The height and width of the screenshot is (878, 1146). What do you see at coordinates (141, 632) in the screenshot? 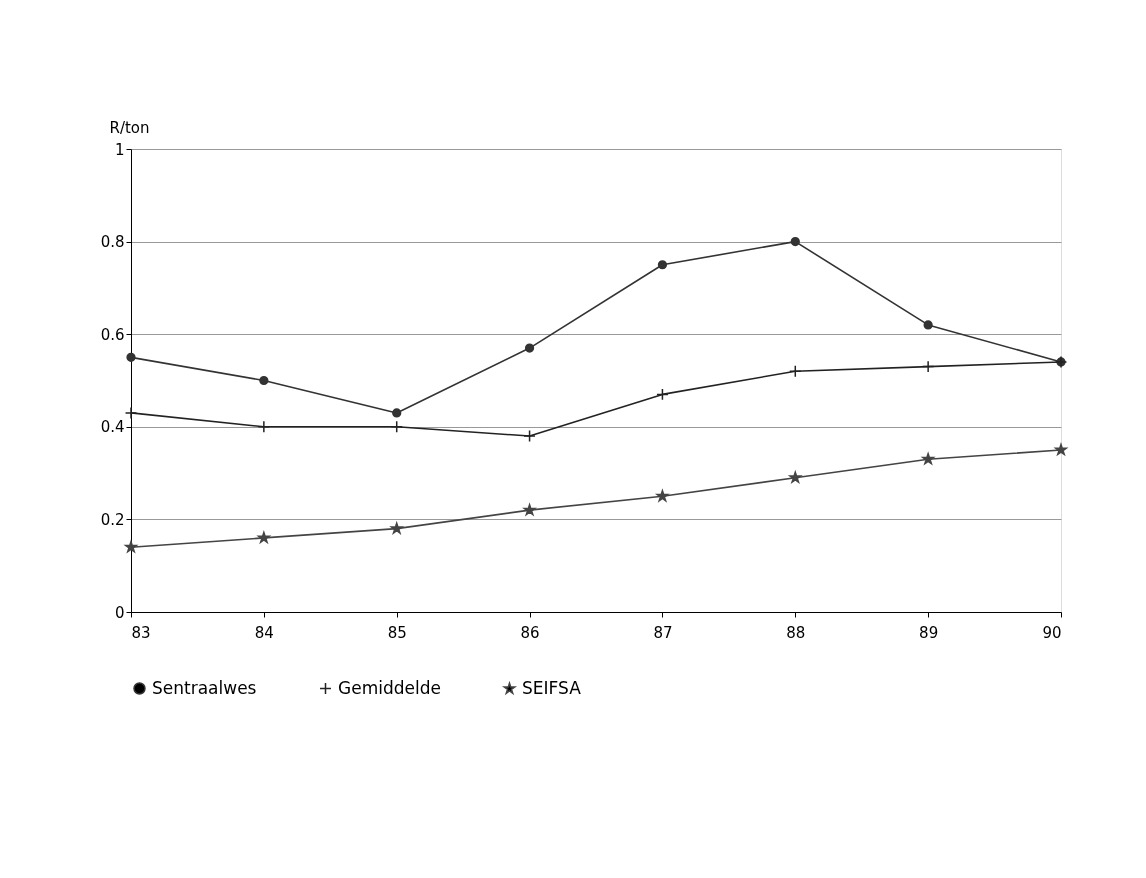
I see `x-tick-label: 83` at bounding box center [141, 632].